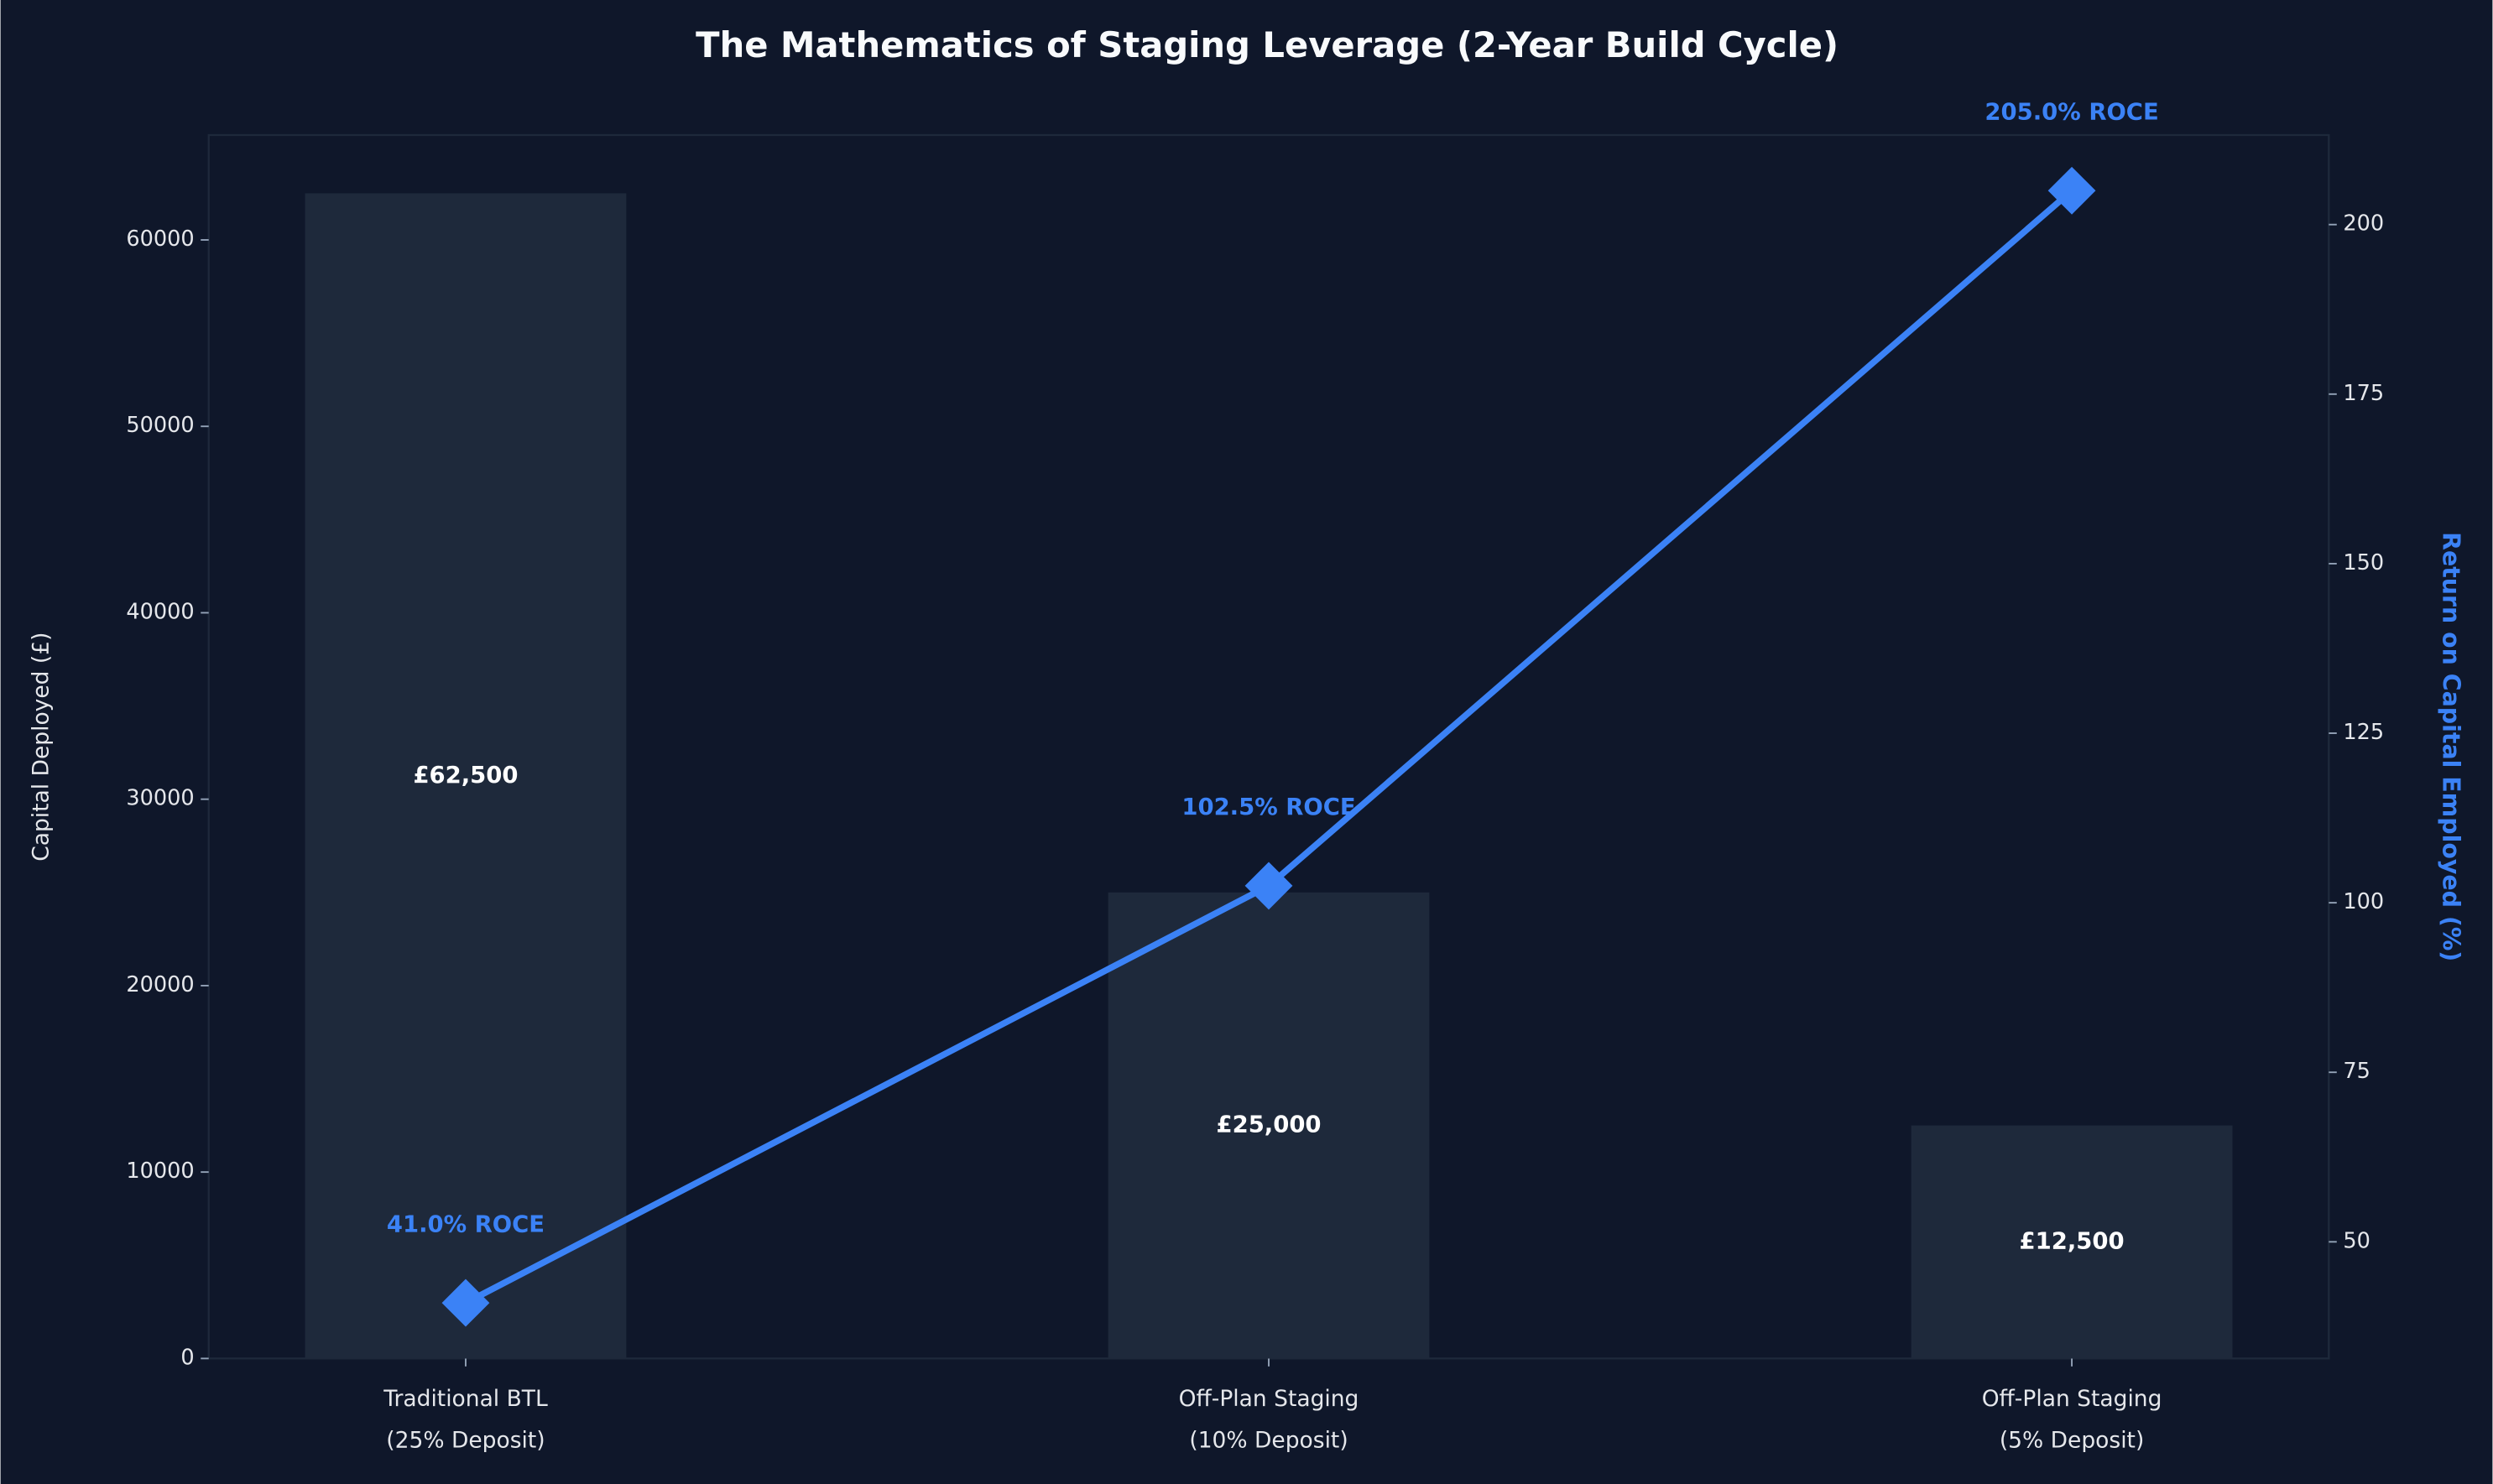 The height and width of the screenshot is (1484, 2493). Describe the element at coordinates (2450, 746) in the screenshot. I see `y2-axis-label: Return on Capital Employed (%)` at that location.